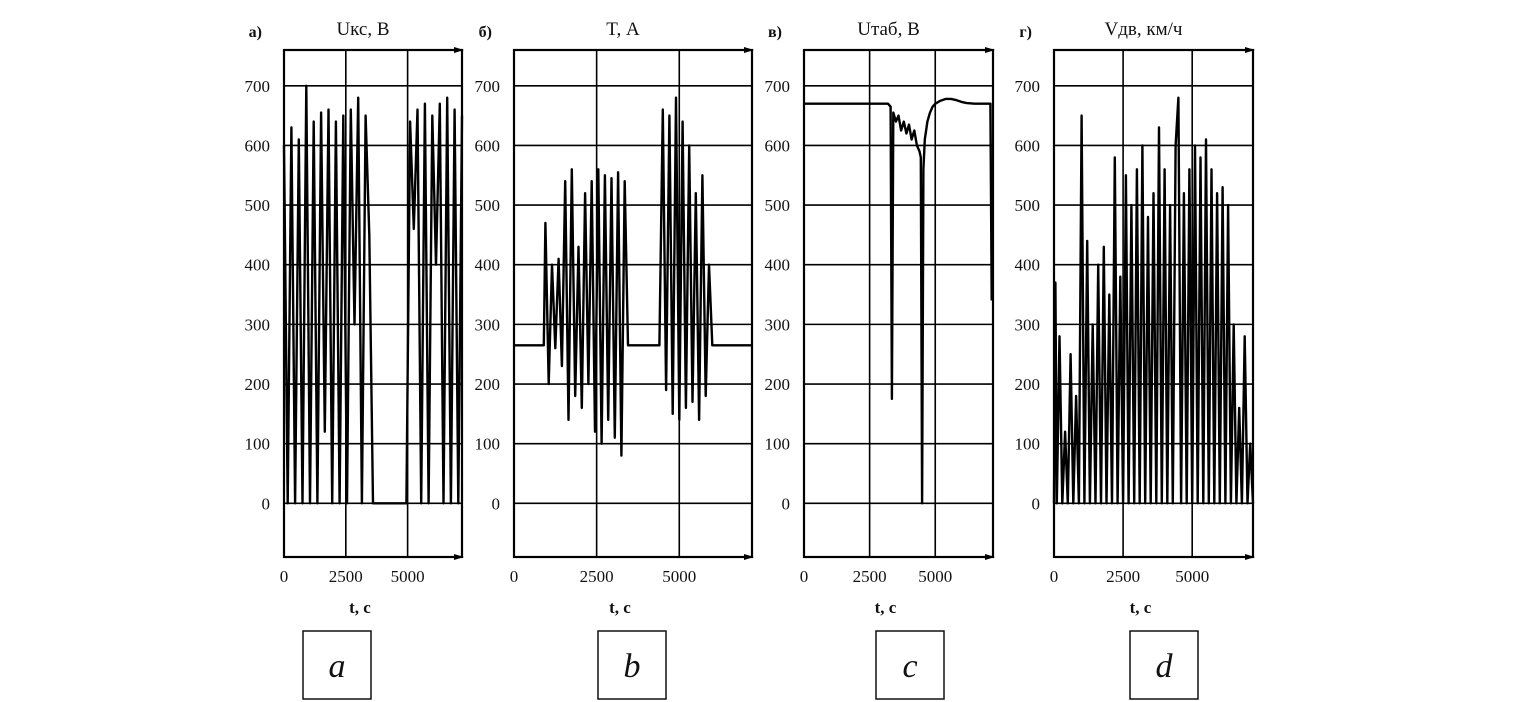 The height and width of the screenshot is (702, 1539). Describe the element at coordinates (623, 29) in the screenshot. I see `chart-title: T, А` at that location.